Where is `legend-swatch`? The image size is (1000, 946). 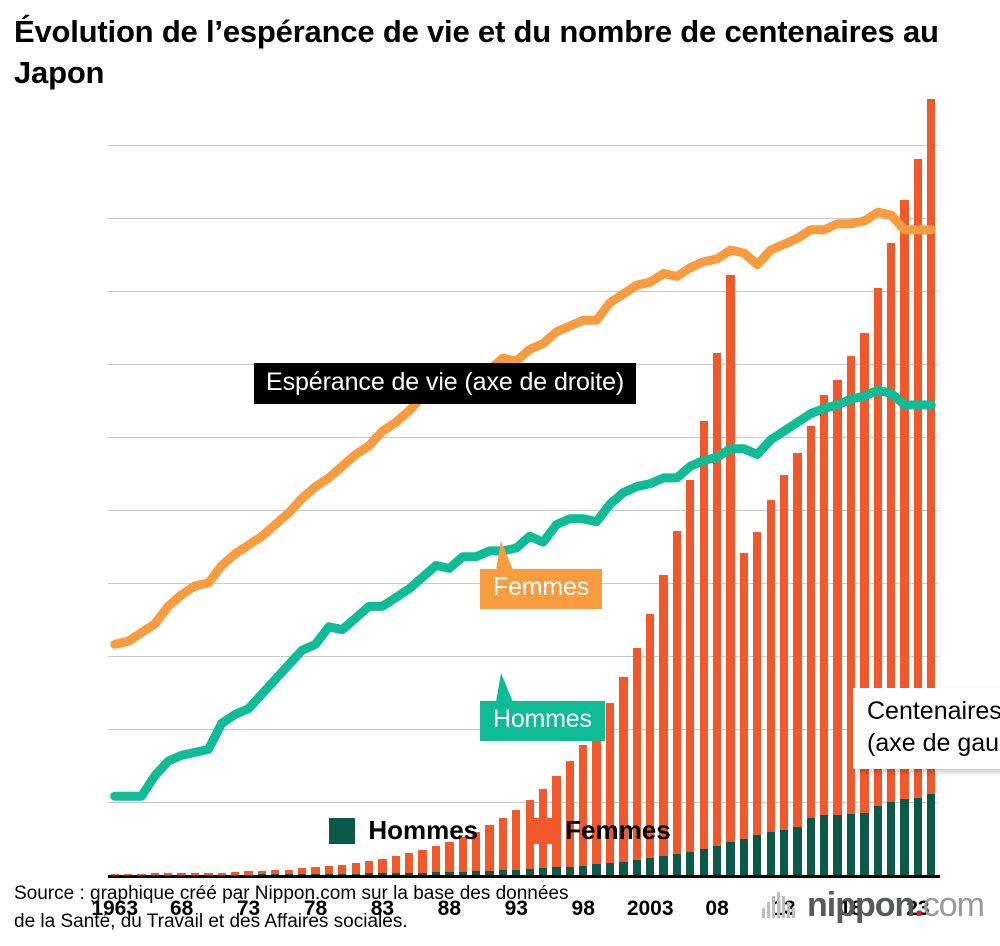 legend-swatch is located at coordinates (539, 830).